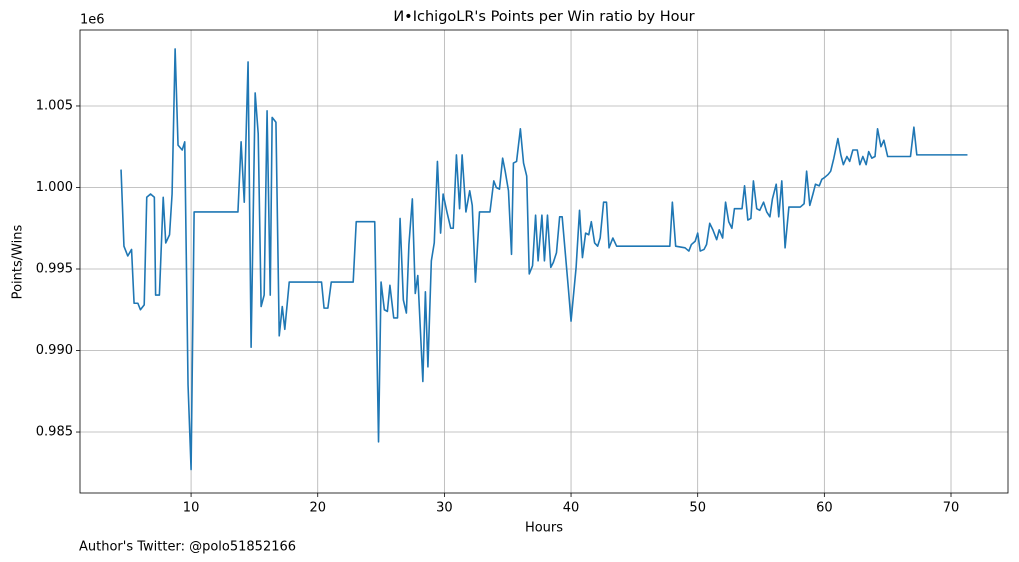 This screenshot has width=1019, height=562. I want to click on x-tick-label: 70, so click(951, 508).